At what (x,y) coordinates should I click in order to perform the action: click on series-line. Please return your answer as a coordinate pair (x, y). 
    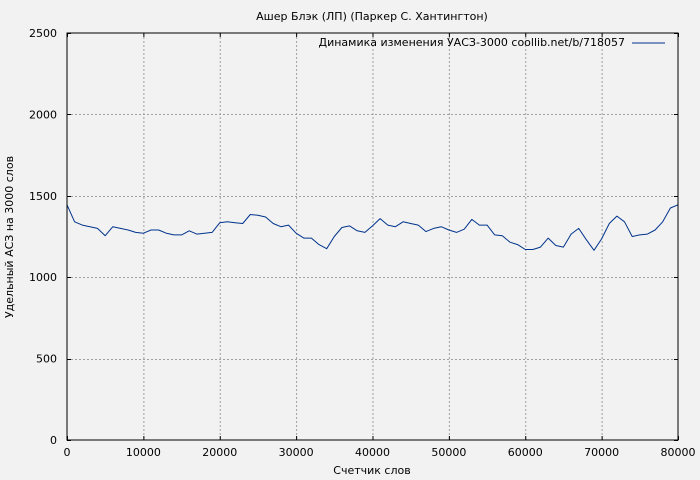
    Looking at the image, I should click on (372, 227).